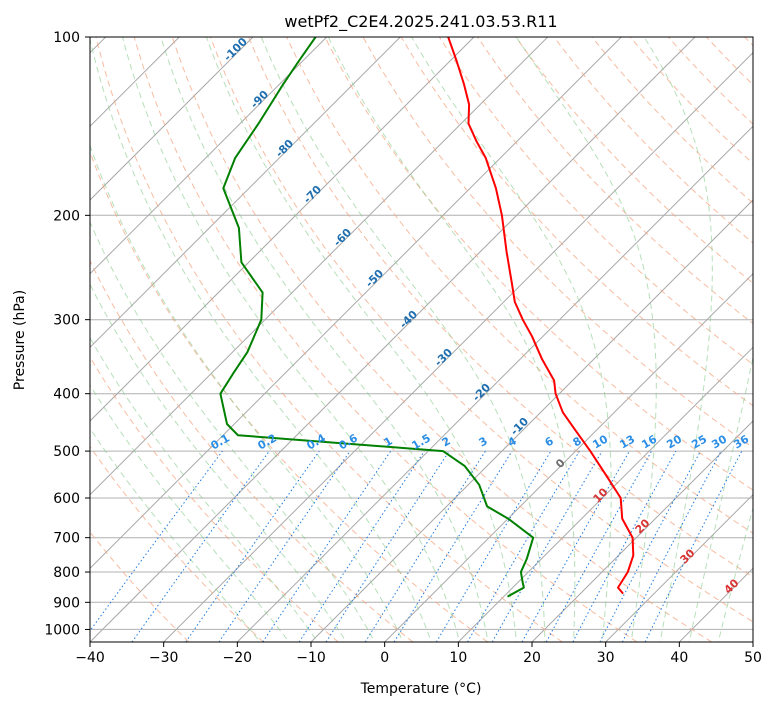  I want to click on y-tick-label: 400, so click(66, 395).